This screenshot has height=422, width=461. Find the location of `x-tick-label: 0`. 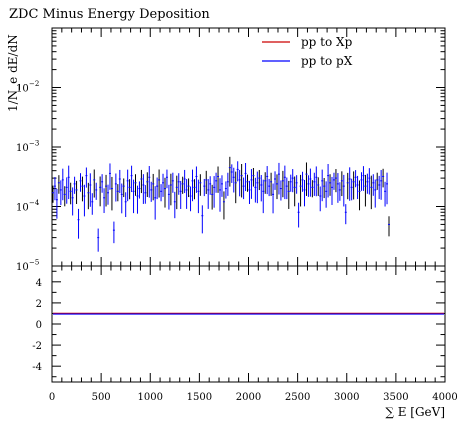

x-tick-label: 0 is located at coordinates (52, 397).